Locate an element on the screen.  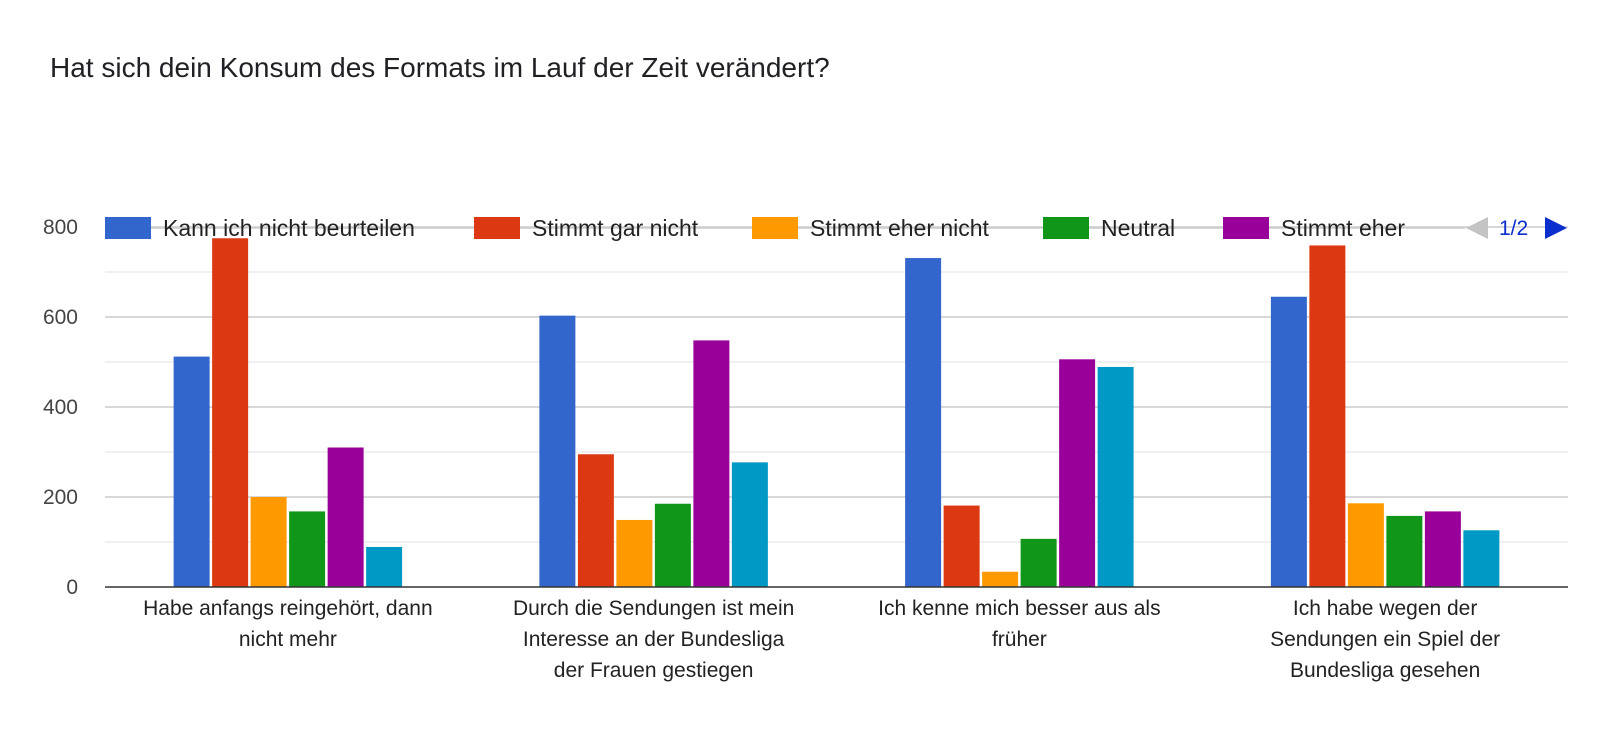
y-tick-label: 200 is located at coordinates (60, 497).